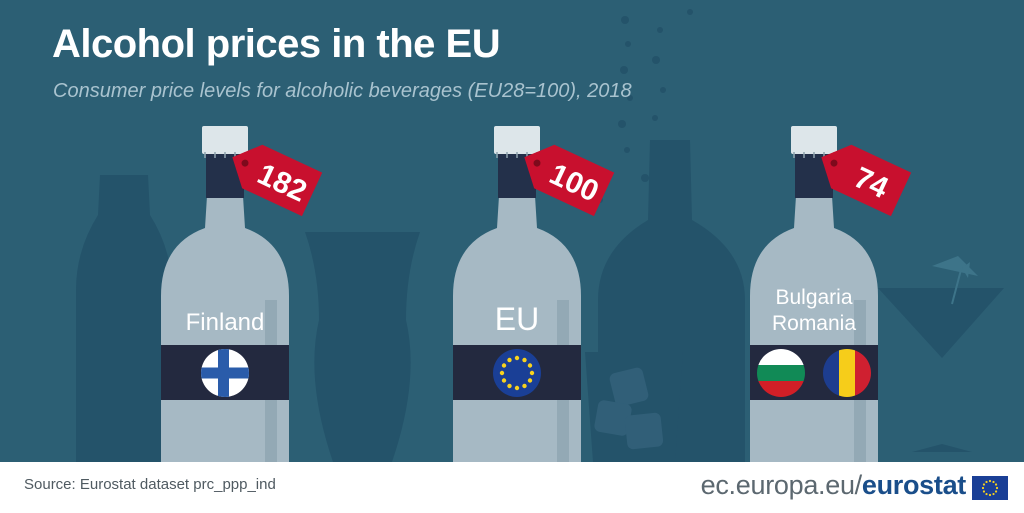 This screenshot has height=513, width=1024. I want to click on site-prefix: ec.europa.eu/, so click(781, 485).